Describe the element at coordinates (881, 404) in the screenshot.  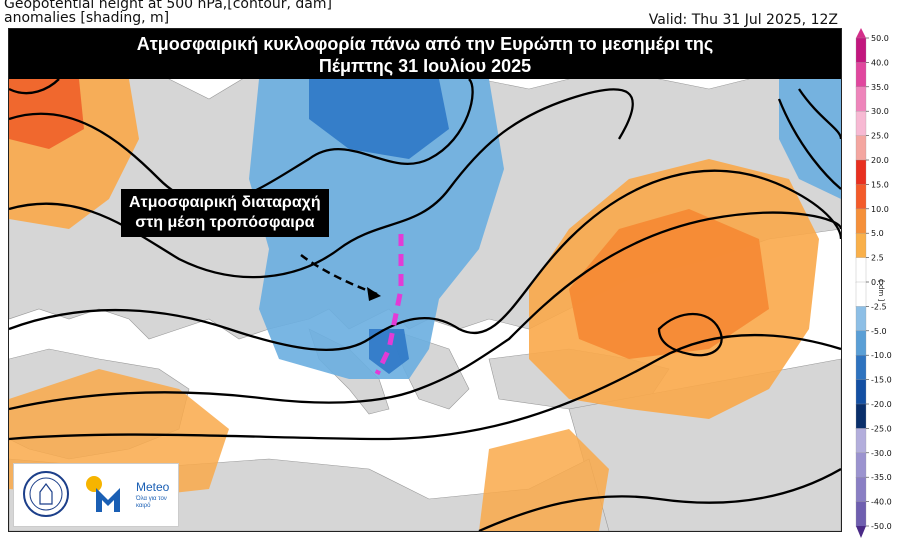
I see `colorbar-tick-label: -20.0` at that location.